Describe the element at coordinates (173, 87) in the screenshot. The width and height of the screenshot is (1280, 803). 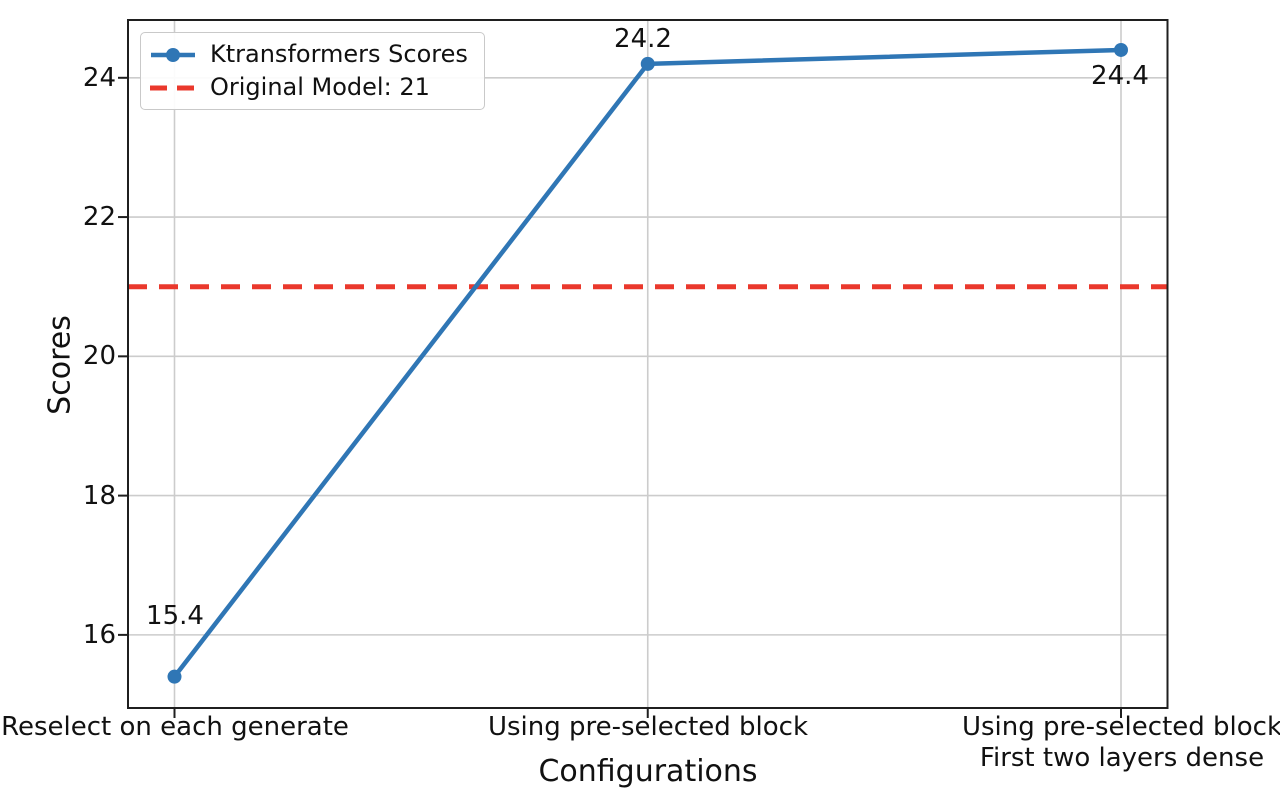
I see `legend-dash-icon` at that location.